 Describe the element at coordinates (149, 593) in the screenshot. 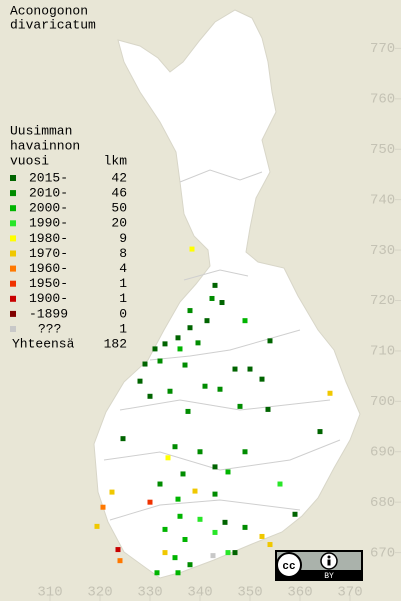

I see `x-tick-label: 330` at that location.